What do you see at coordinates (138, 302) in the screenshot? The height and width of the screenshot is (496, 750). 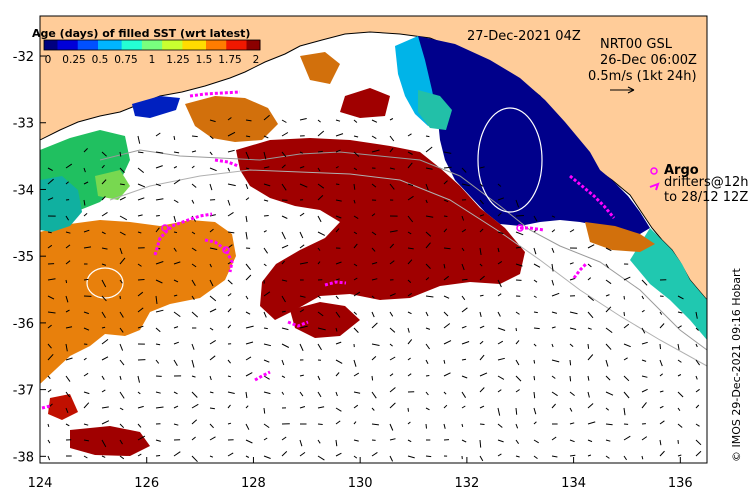 I see `sst-region-orange-west` at bounding box center [138, 302].